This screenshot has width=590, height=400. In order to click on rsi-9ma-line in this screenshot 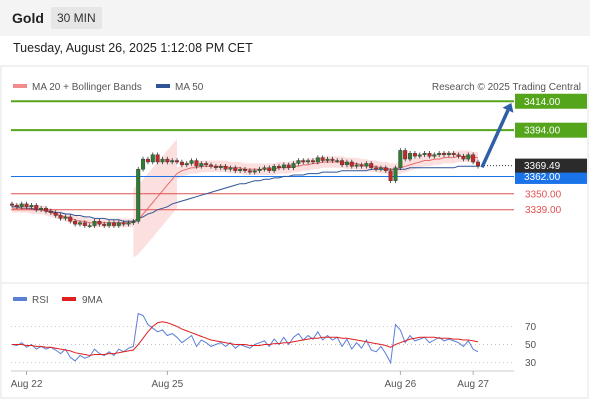, I will do `click(245, 339)`.